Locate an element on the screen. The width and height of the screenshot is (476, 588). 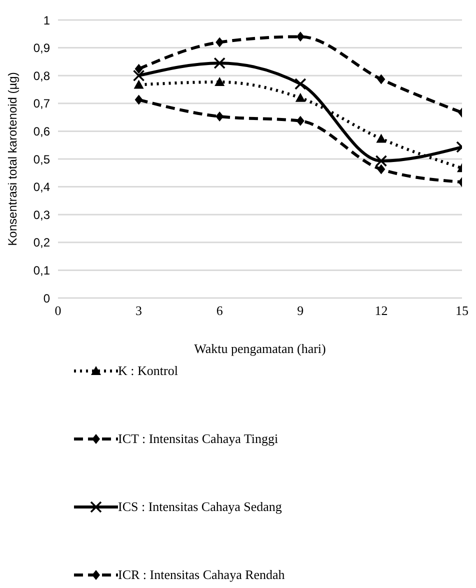
legend-label: ICR : Intensitas Cahaya Rendah is located at coordinates (201, 575).